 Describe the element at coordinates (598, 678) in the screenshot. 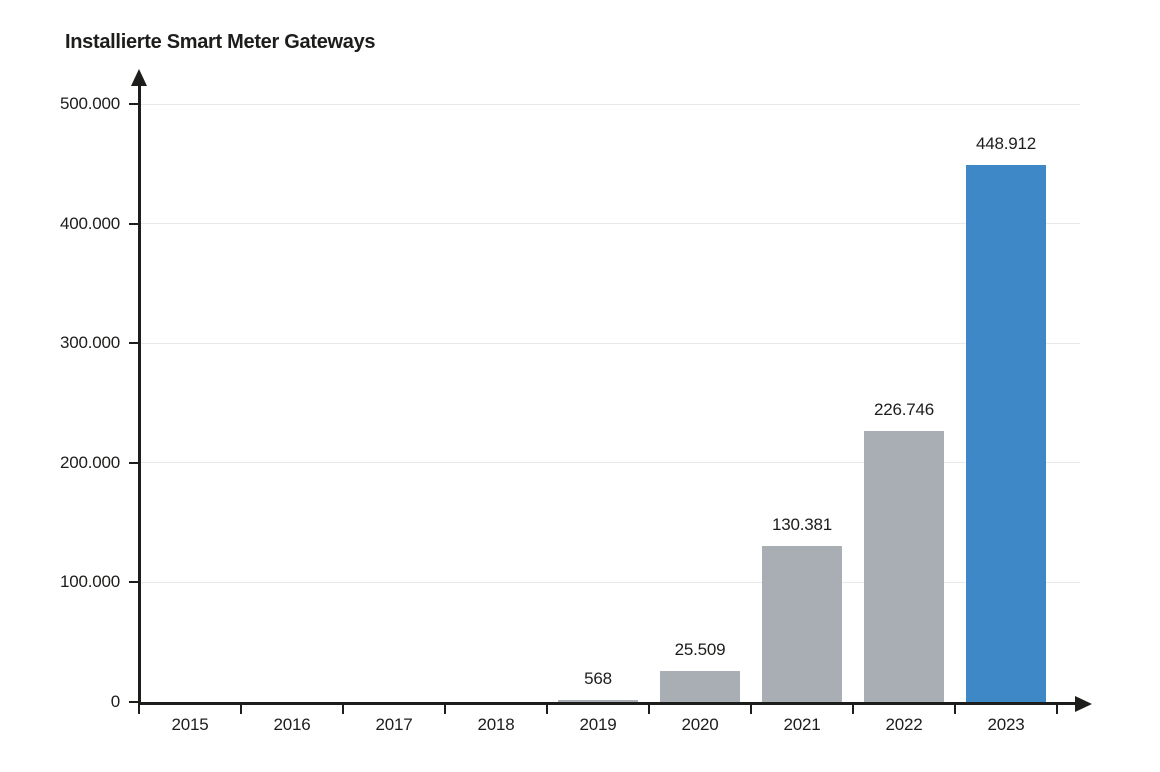

I see `value-label-2019: 568` at that location.